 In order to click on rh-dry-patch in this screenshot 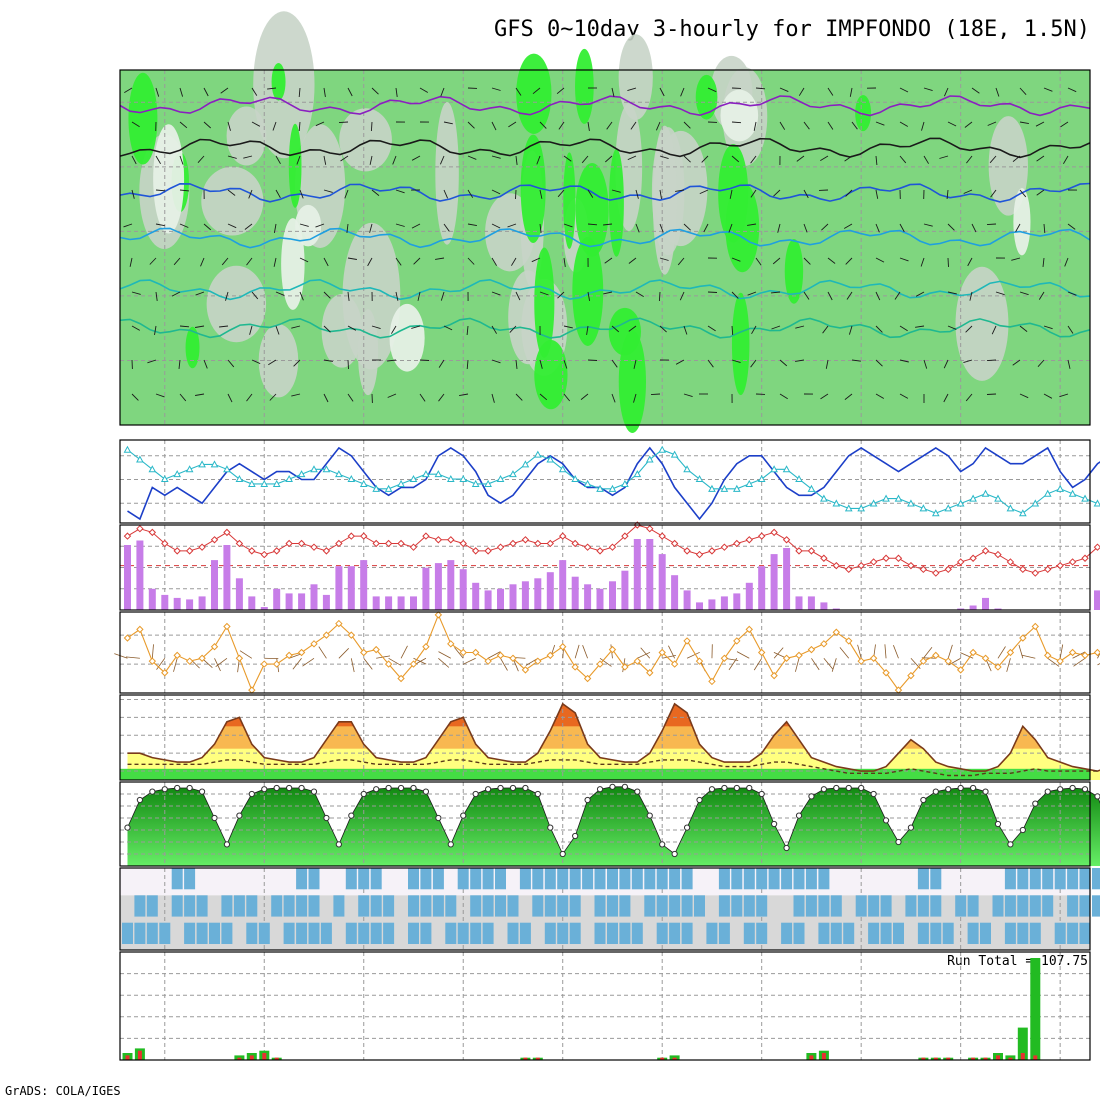, I will do `click(1008, 166)`.